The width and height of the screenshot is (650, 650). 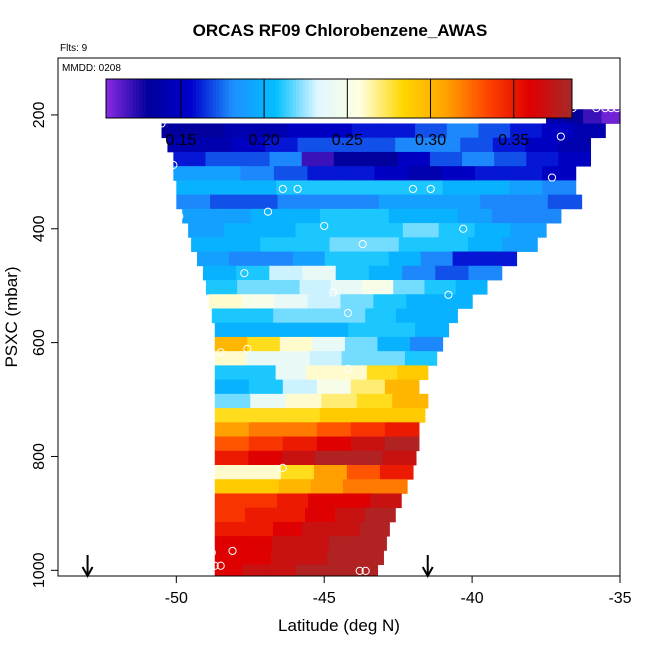 I want to click on x-axis-label: Latitude (deg N), so click(x=339, y=625).